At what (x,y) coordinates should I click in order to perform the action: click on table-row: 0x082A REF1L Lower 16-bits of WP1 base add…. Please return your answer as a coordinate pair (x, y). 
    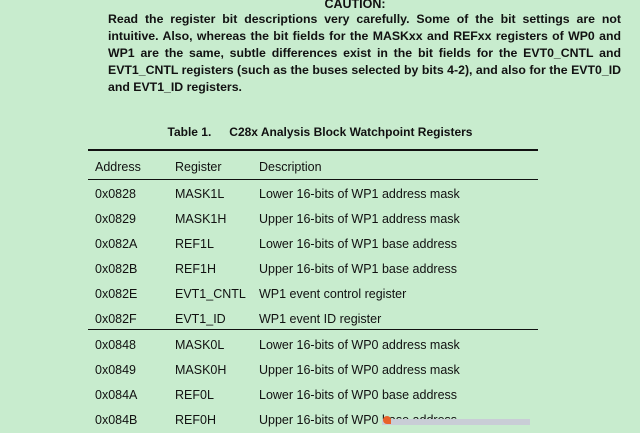
    Looking at the image, I should click on (320, 247).